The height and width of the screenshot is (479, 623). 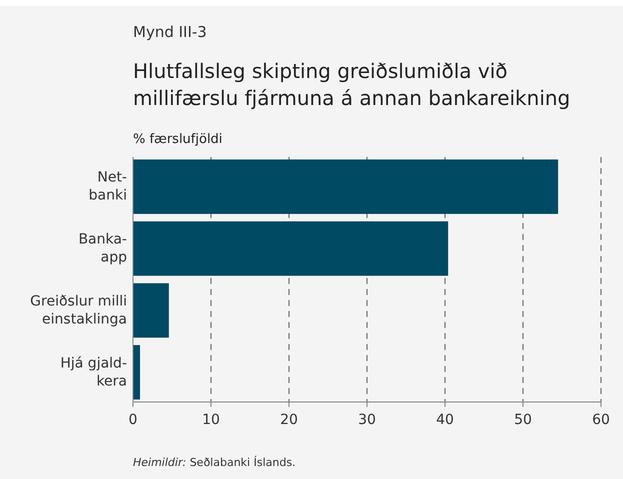 What do you see at coordinates (133, 420) in the screenshot?
I see `x-tick-label: 0` at bounding box center [133, 420].